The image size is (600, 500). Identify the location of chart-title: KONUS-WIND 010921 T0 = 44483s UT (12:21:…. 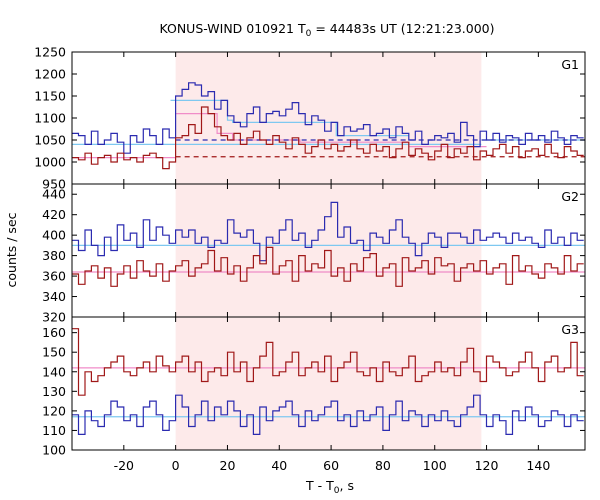
(326, 30).